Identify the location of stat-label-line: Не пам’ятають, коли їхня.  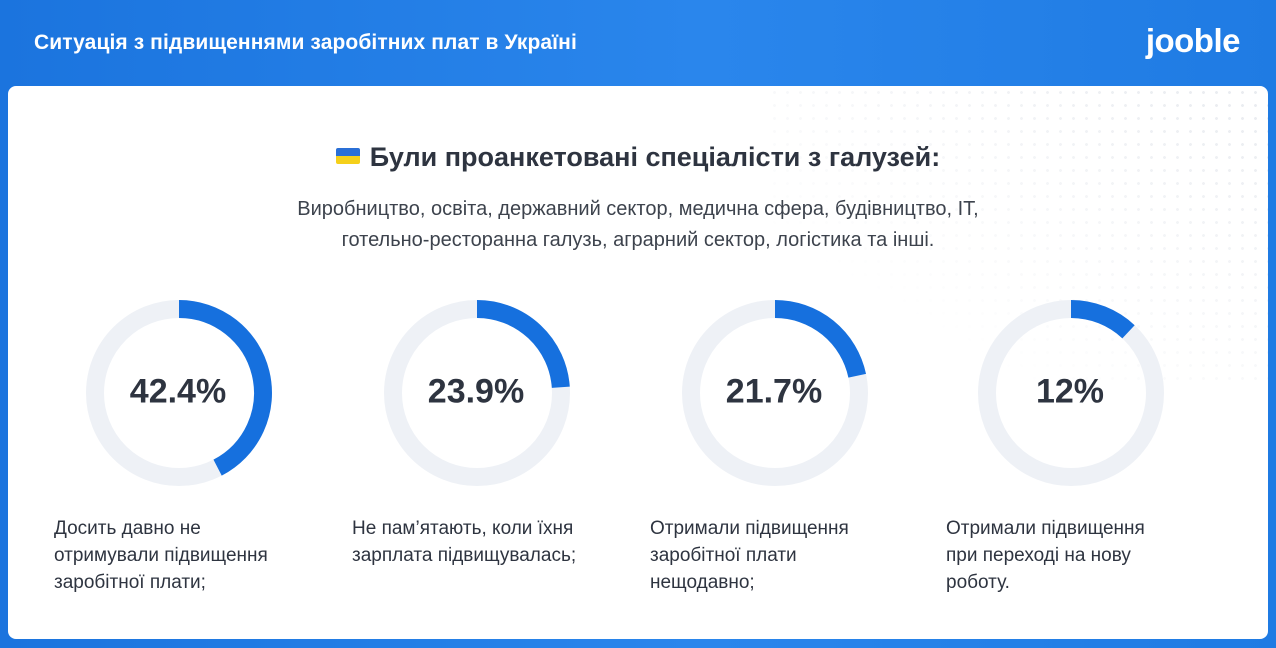
(463, 528).